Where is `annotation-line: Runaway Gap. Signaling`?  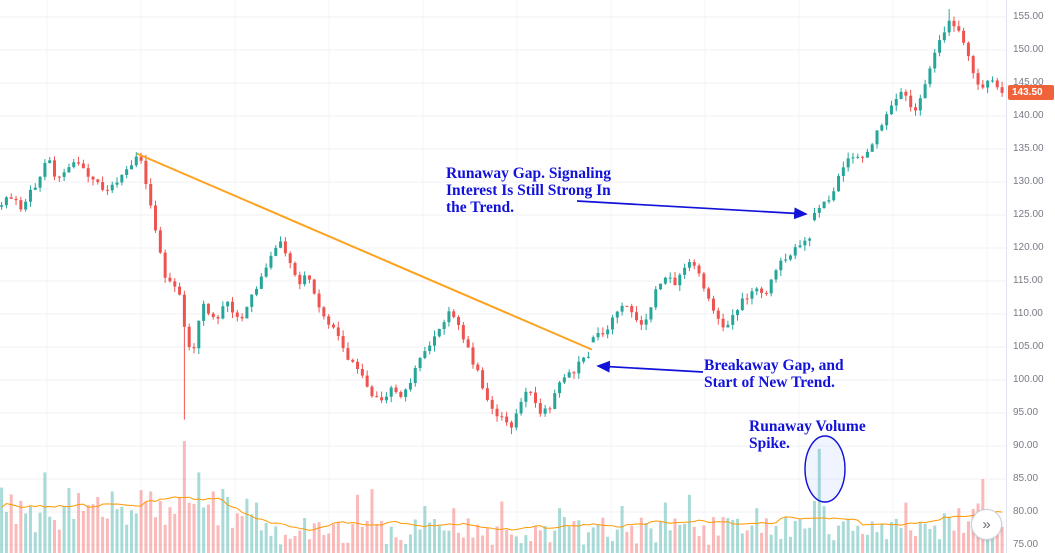 annotation-line: Runaway Gap. Signaling is located at coordinates (528, 173).